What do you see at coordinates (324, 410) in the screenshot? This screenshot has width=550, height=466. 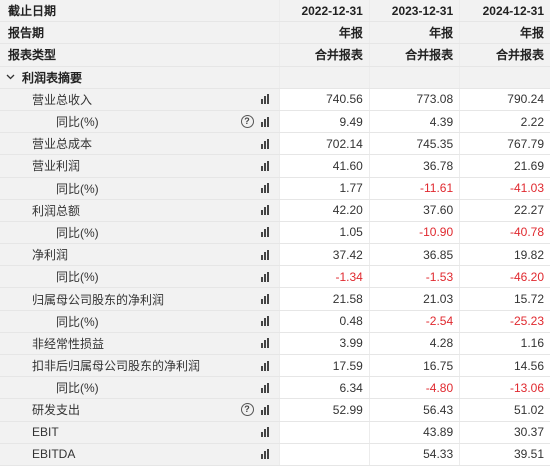 I see `metric-value: 52.99` at bounding box center [324, 410].